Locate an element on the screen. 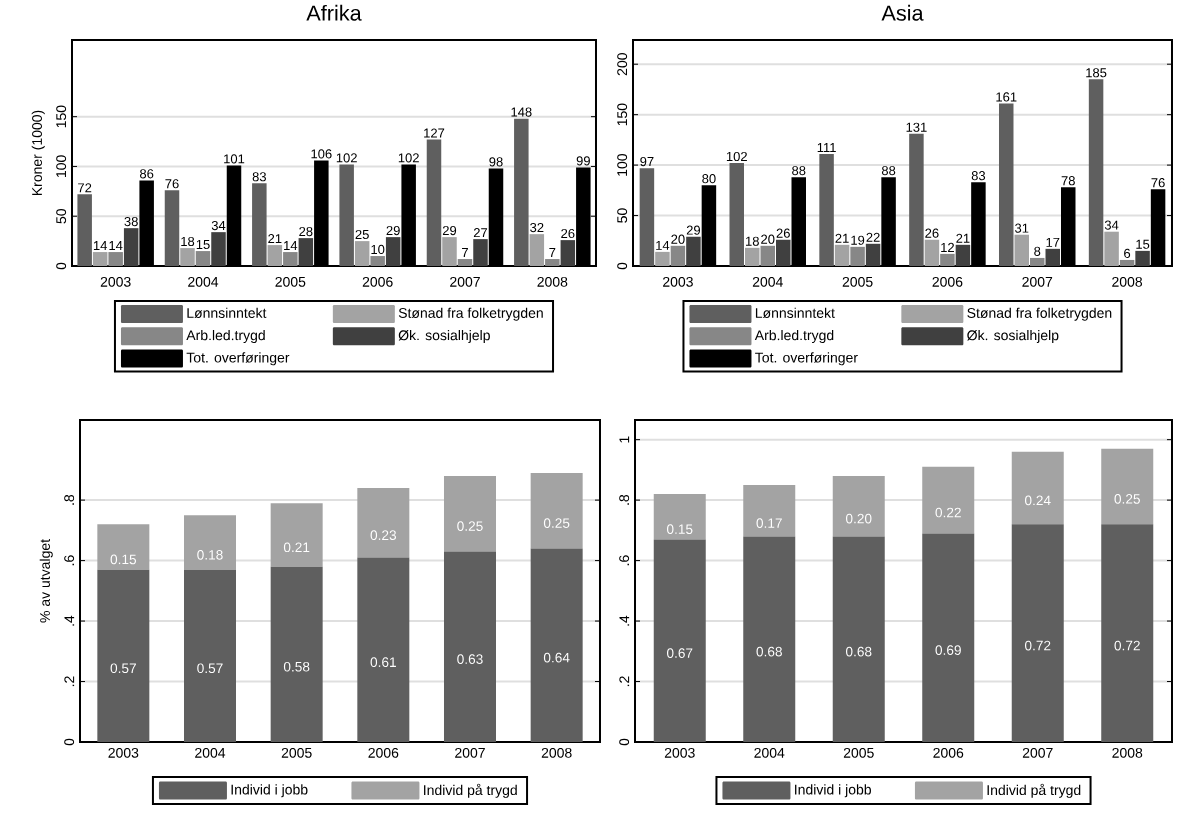 The height and width of the screenshot is (827, 1179). data-label: 111 is located at coordinates (826, 148).